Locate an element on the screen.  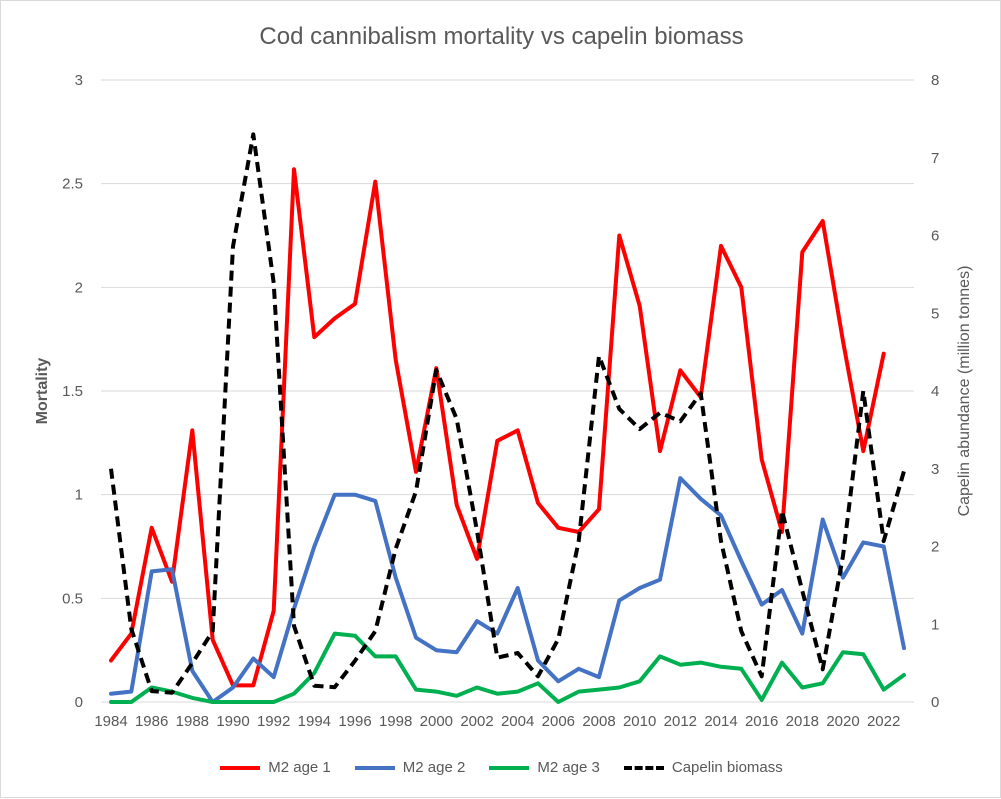
y-tick-label: 0.5 is located at coordinates (72, 598).